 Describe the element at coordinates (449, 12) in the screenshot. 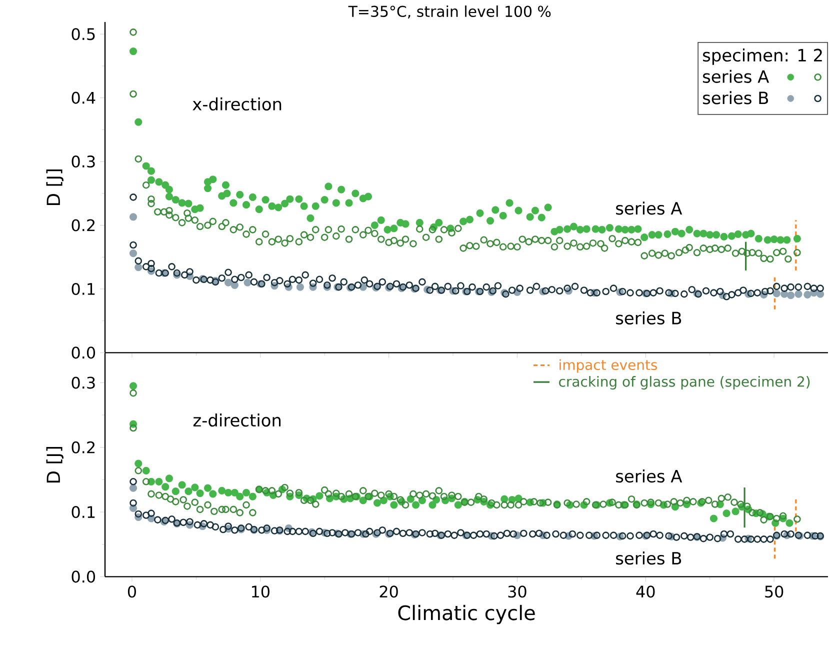

I see `chart-title: T=35°C, strain level 100 %` at that location.